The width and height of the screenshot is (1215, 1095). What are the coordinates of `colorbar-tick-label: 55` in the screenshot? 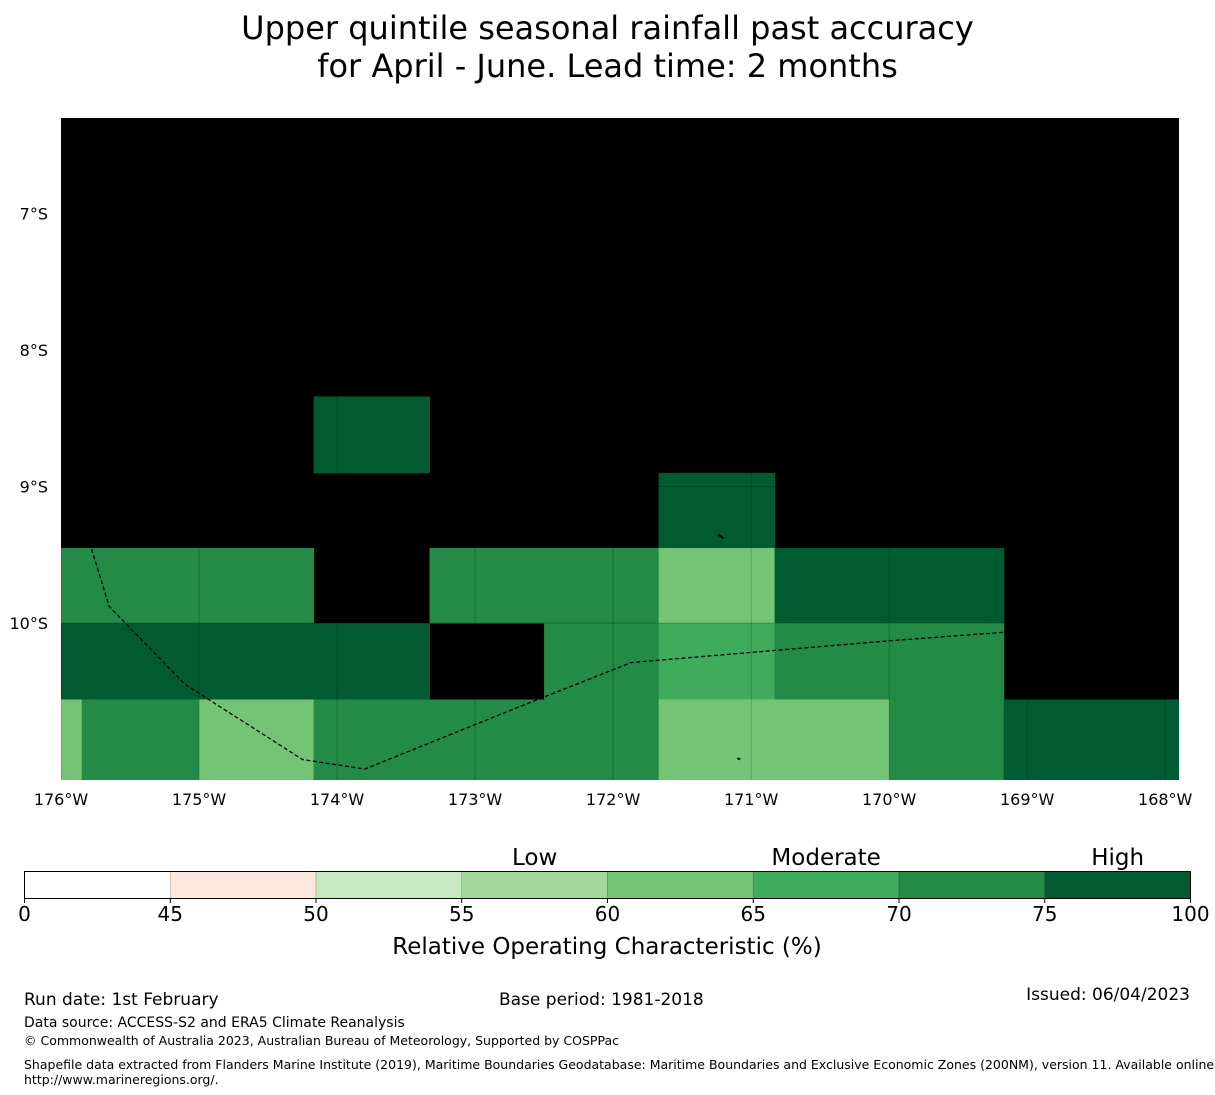 It's located at (461, 914).